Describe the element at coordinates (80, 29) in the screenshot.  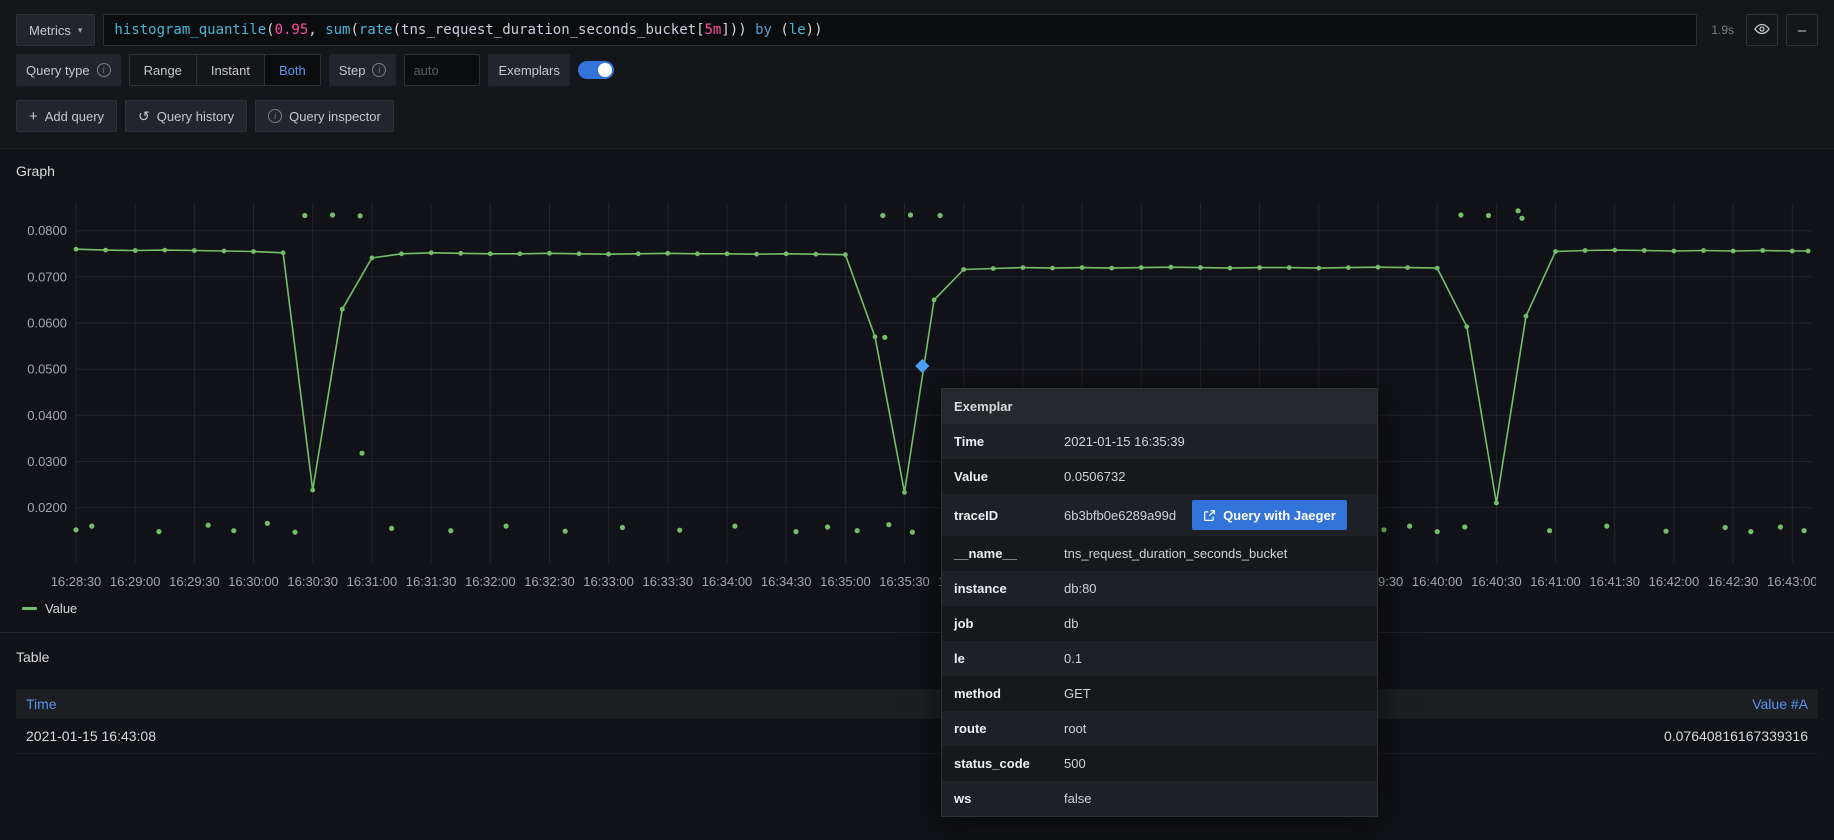
I see `chevron-down-icon: ▾` at that location.